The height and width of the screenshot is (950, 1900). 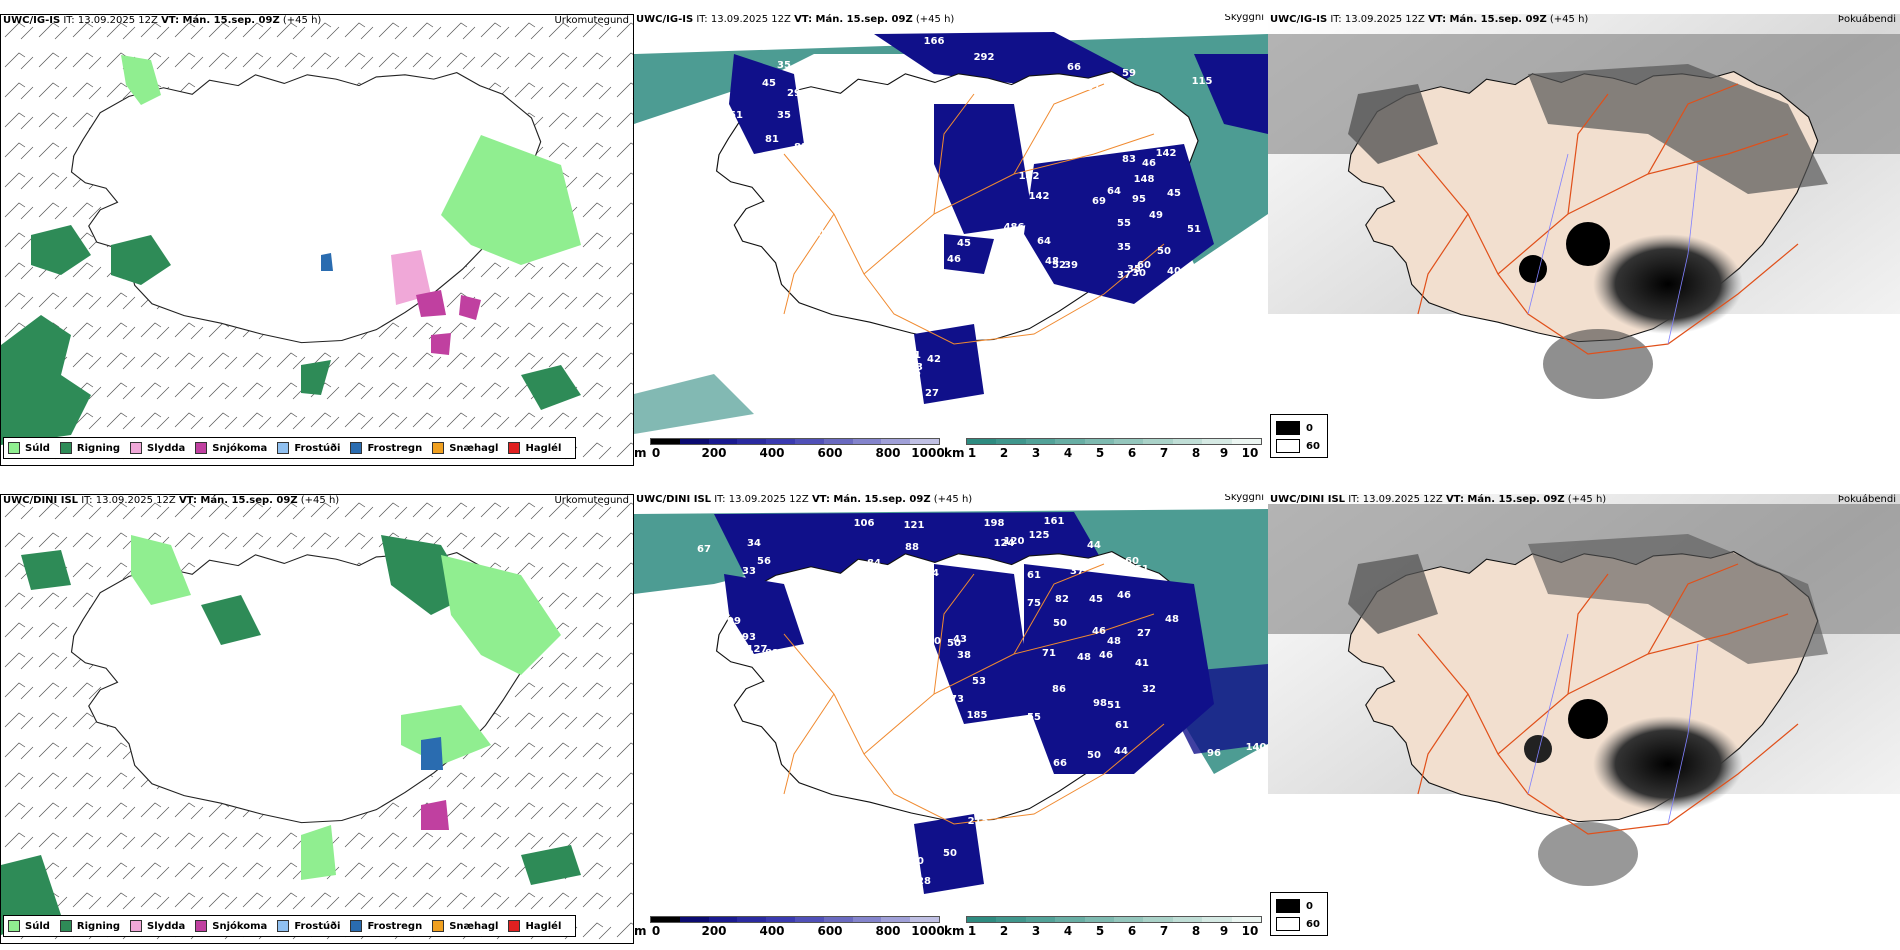 I want to click on colorbar-tick: 7, so click(x=1164, y=931).